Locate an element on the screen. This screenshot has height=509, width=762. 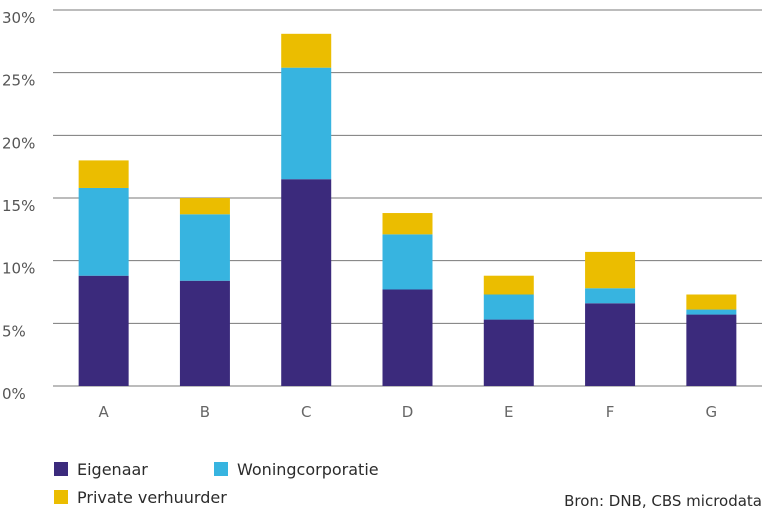
y-tick-label: 5% is located at coordinates (14, 331).